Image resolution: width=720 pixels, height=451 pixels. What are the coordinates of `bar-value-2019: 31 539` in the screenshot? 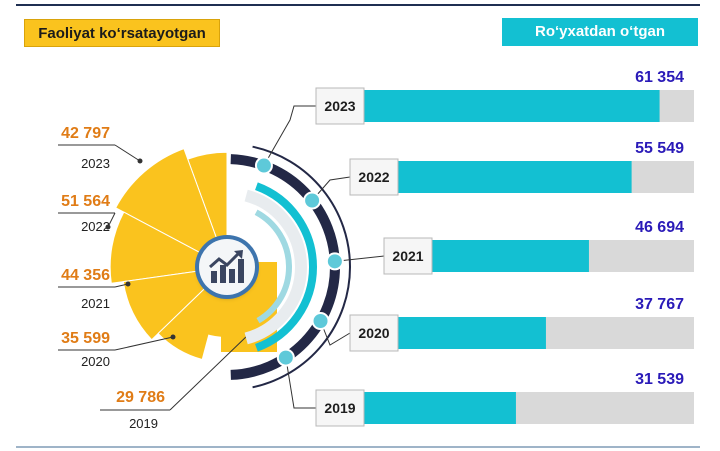 It's located at (659, 379).